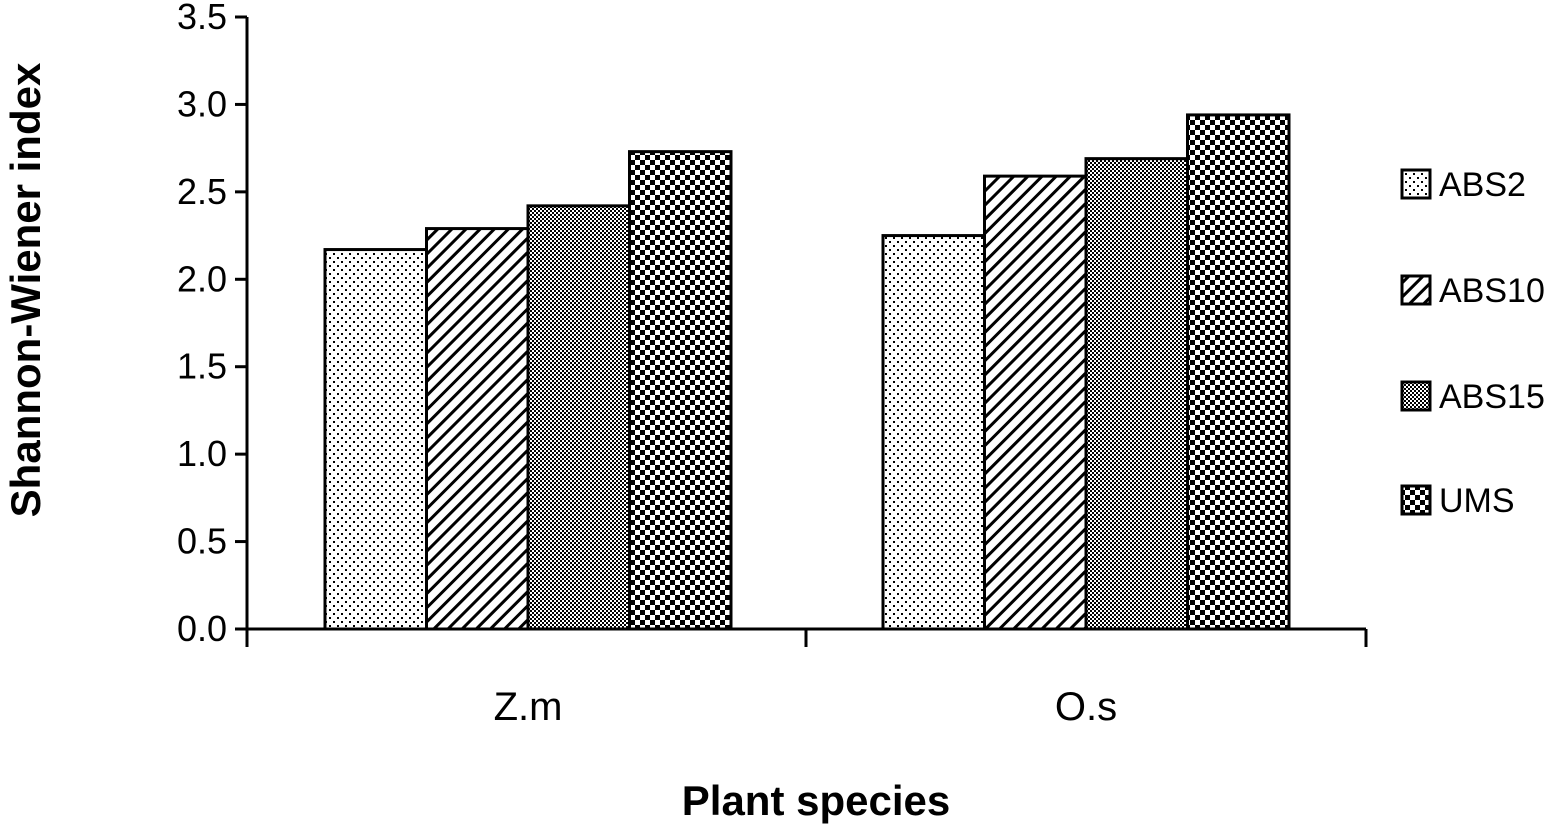 The image size is (1556, 829). Describe the element at coordinates (1492, 397) in the screenshot. I see `legend-label-abs15: ABS15` at that location.